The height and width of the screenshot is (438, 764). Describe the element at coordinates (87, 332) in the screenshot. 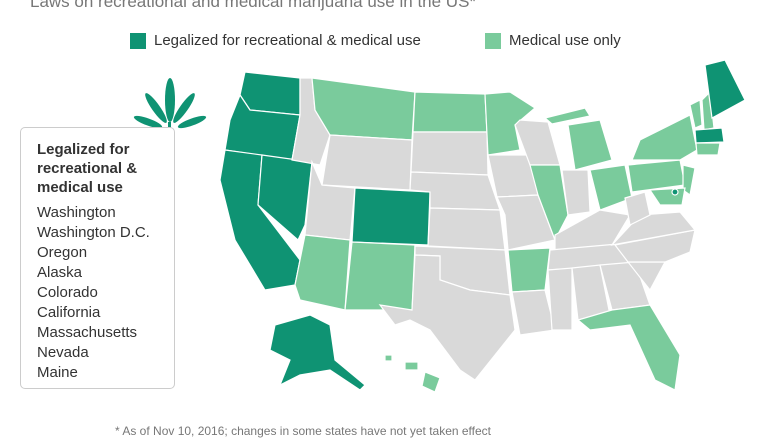

I see `state-name: Massachusetts` at that location.